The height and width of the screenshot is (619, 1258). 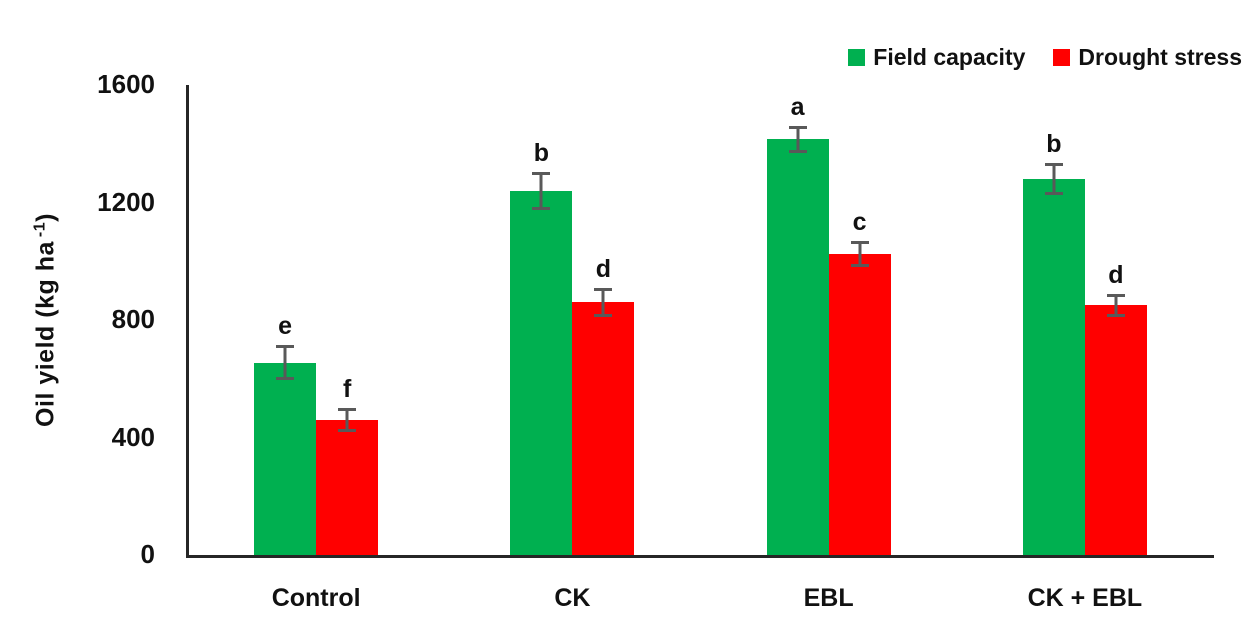 I want to click on x-axis-line, so click(x=700, y=556).